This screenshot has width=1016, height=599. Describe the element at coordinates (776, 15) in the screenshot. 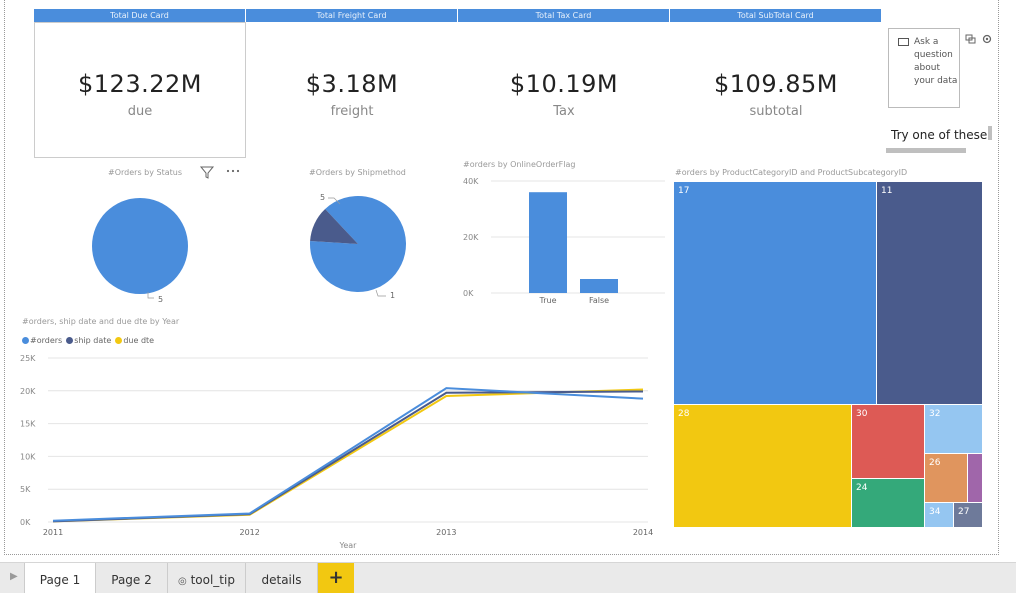

I see `card-header-subtotal: Total SubTotal Card` at that location.